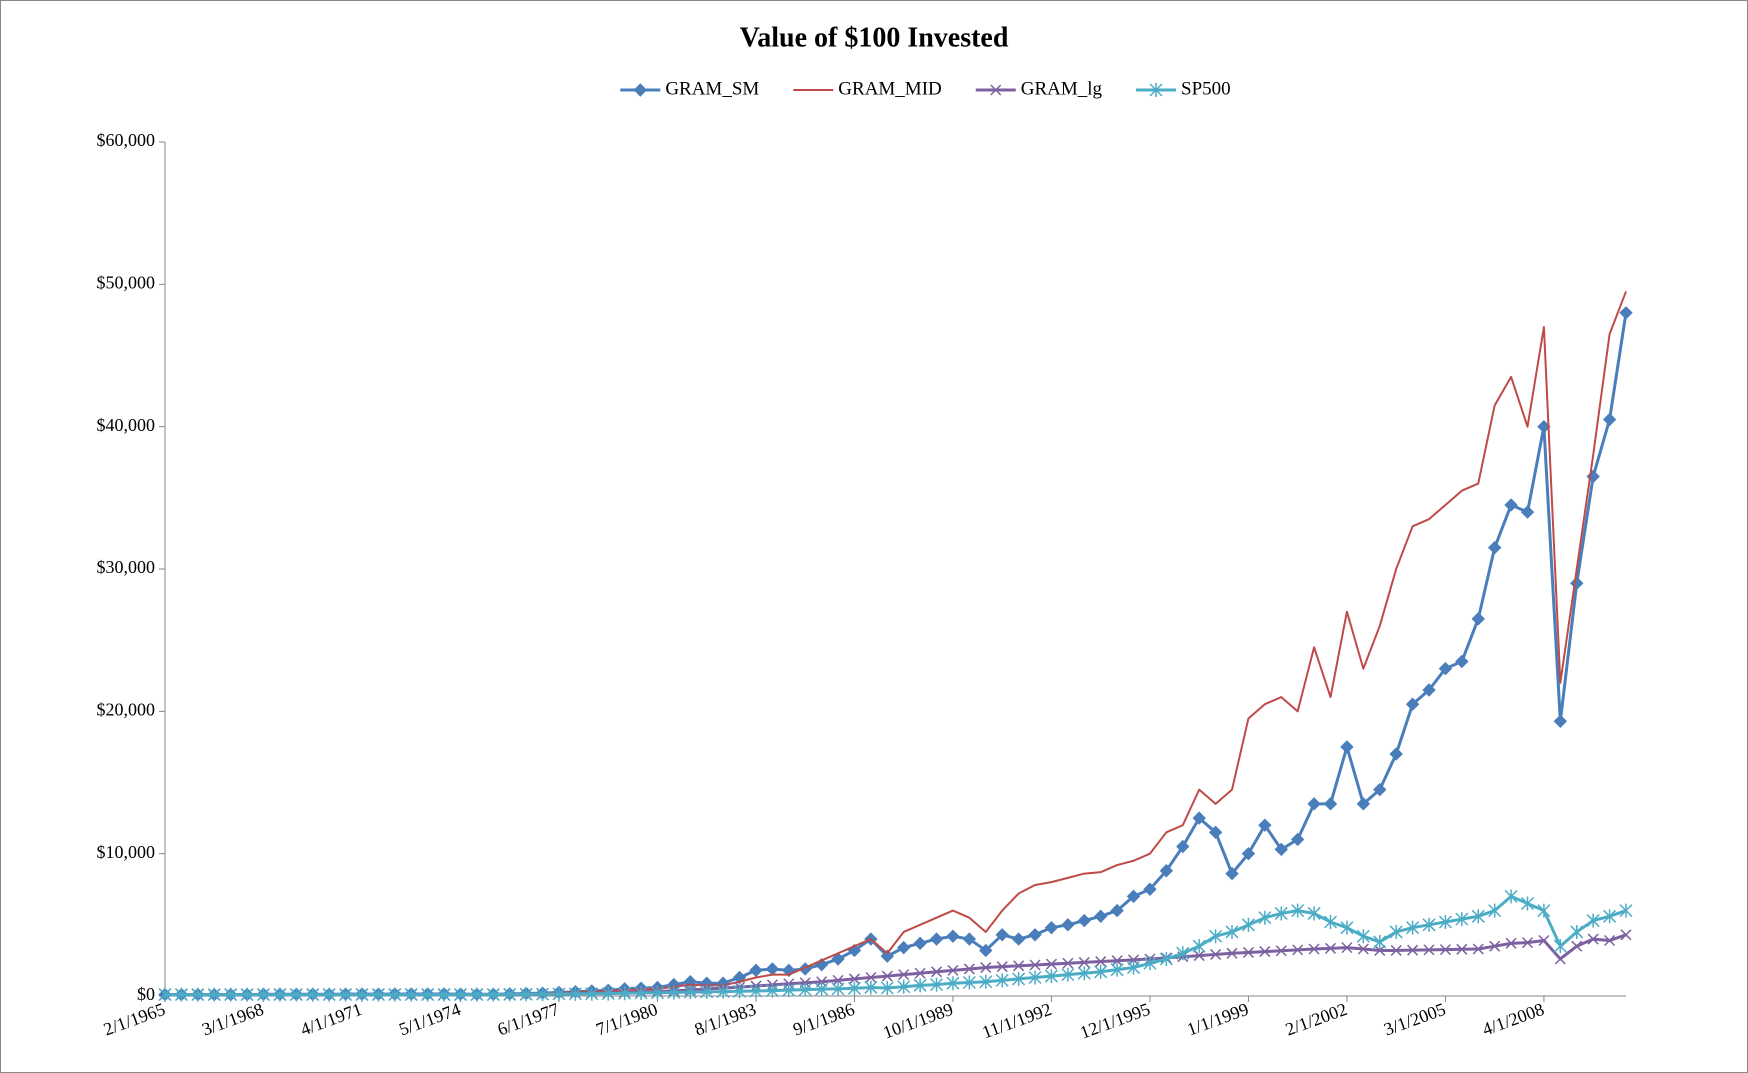 The width and height of the screenshot is (1748, 1073). What do you see at coordinates (712, 88) in the screenshot?
I see `legend-label: GRAM_SM` at bounding box center [712, 88].